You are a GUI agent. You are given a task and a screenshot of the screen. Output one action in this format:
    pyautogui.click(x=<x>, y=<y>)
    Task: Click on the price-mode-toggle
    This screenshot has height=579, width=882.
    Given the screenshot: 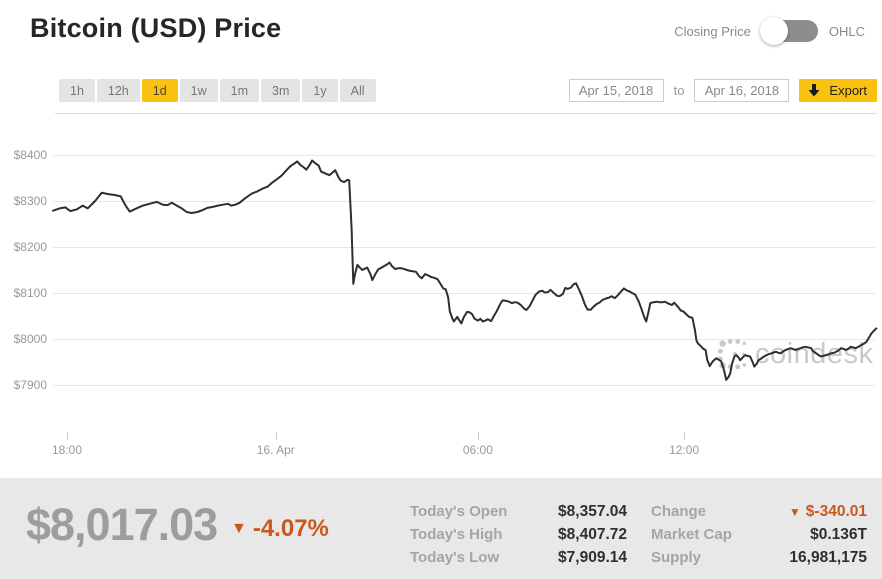 What is the action you would take?
    pyautogui.click(x=788, y=31)
    